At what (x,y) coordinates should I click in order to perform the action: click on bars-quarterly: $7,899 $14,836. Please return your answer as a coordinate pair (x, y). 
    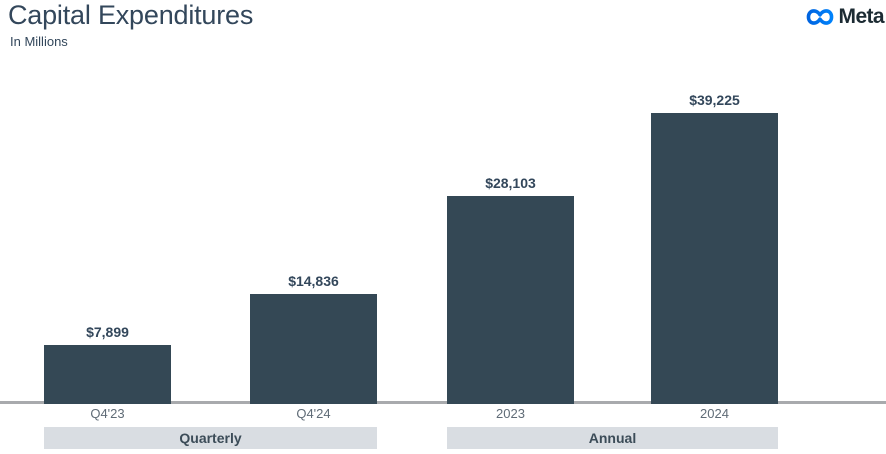
    Looking at the image, I should click on (210, 338).